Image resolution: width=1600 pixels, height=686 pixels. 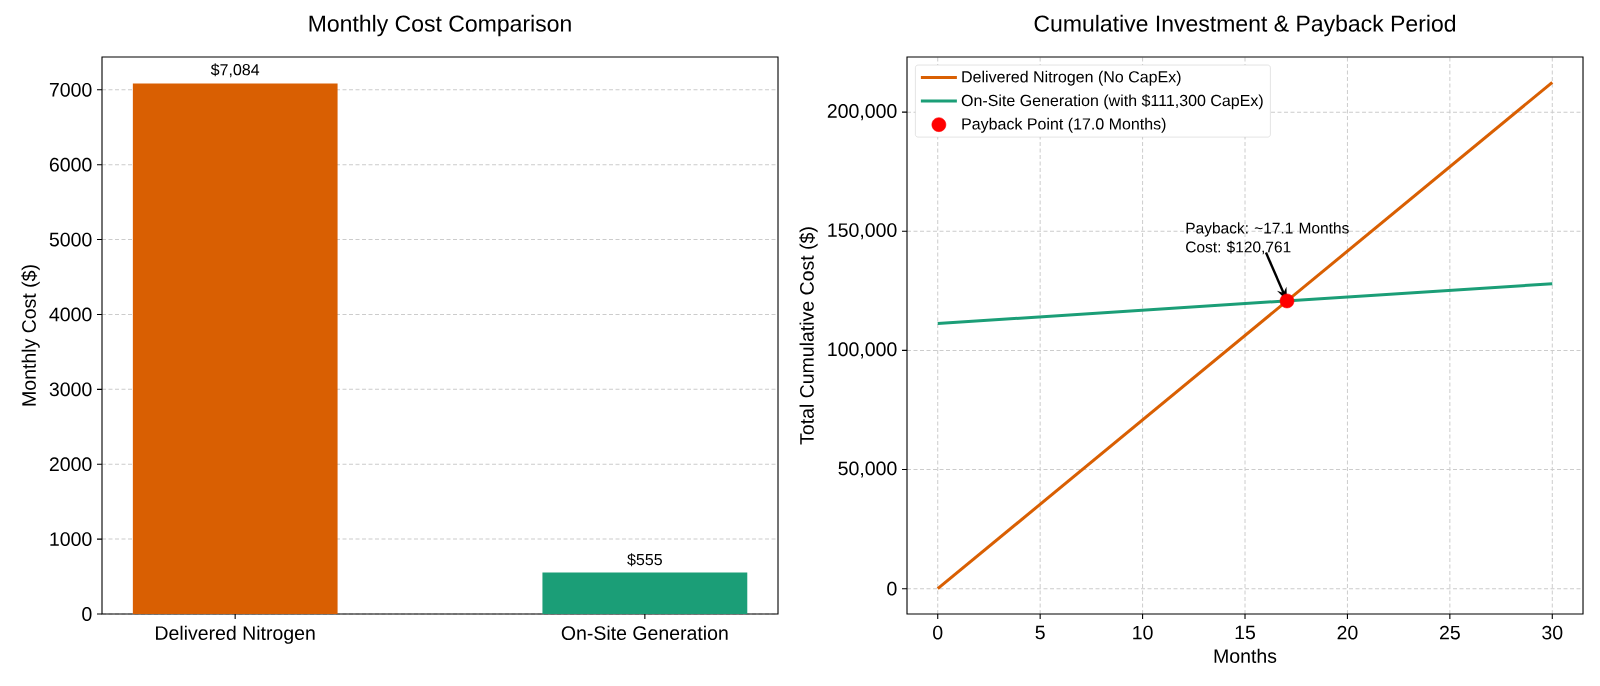 What do you see at coordinates (1347, 632) in the screenshot?
I see `x-tick-label: 20` at bounding box center [1347, 632].